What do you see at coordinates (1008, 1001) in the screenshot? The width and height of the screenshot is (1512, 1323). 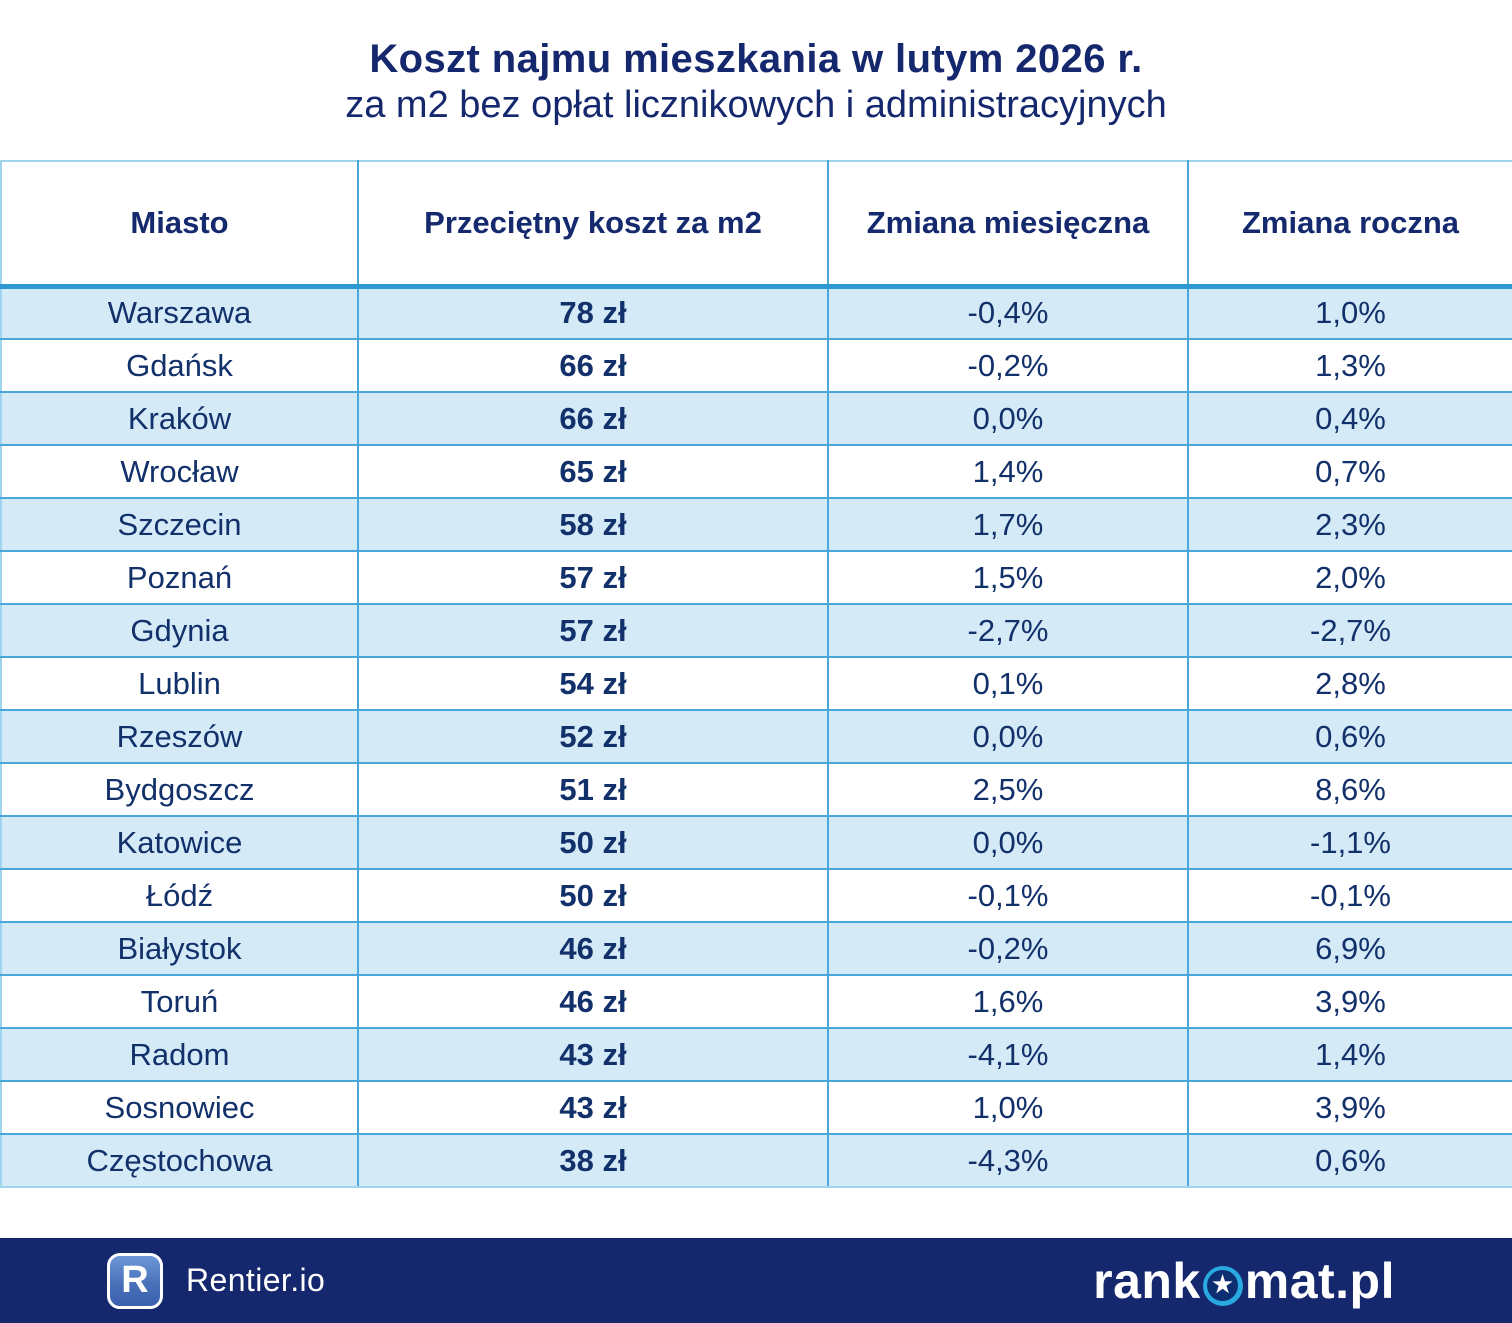 I see `monthly-change-cell: 1,6%` at bounding box center [1008, 1001].